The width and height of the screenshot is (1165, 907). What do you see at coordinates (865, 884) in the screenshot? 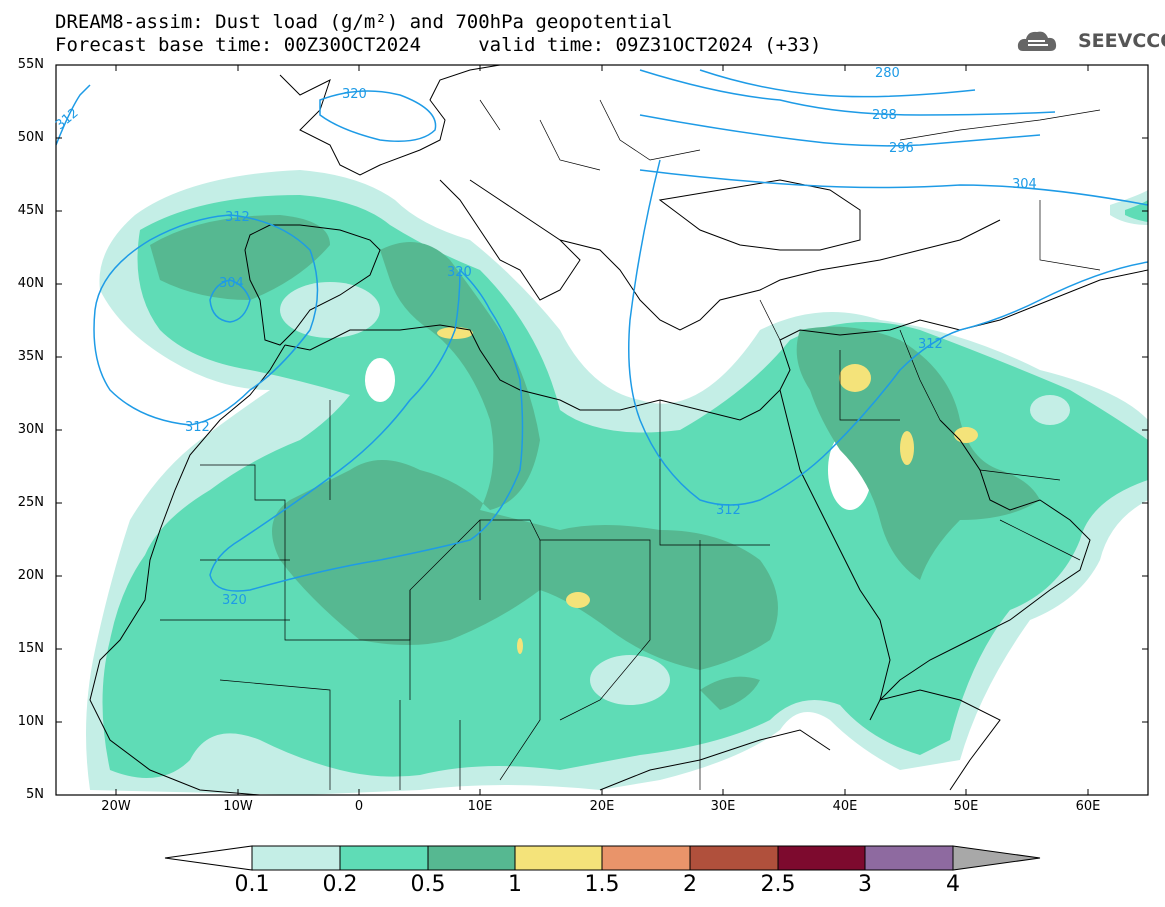
I see `colorbar-label: 3` at bounding box center [865, 884].